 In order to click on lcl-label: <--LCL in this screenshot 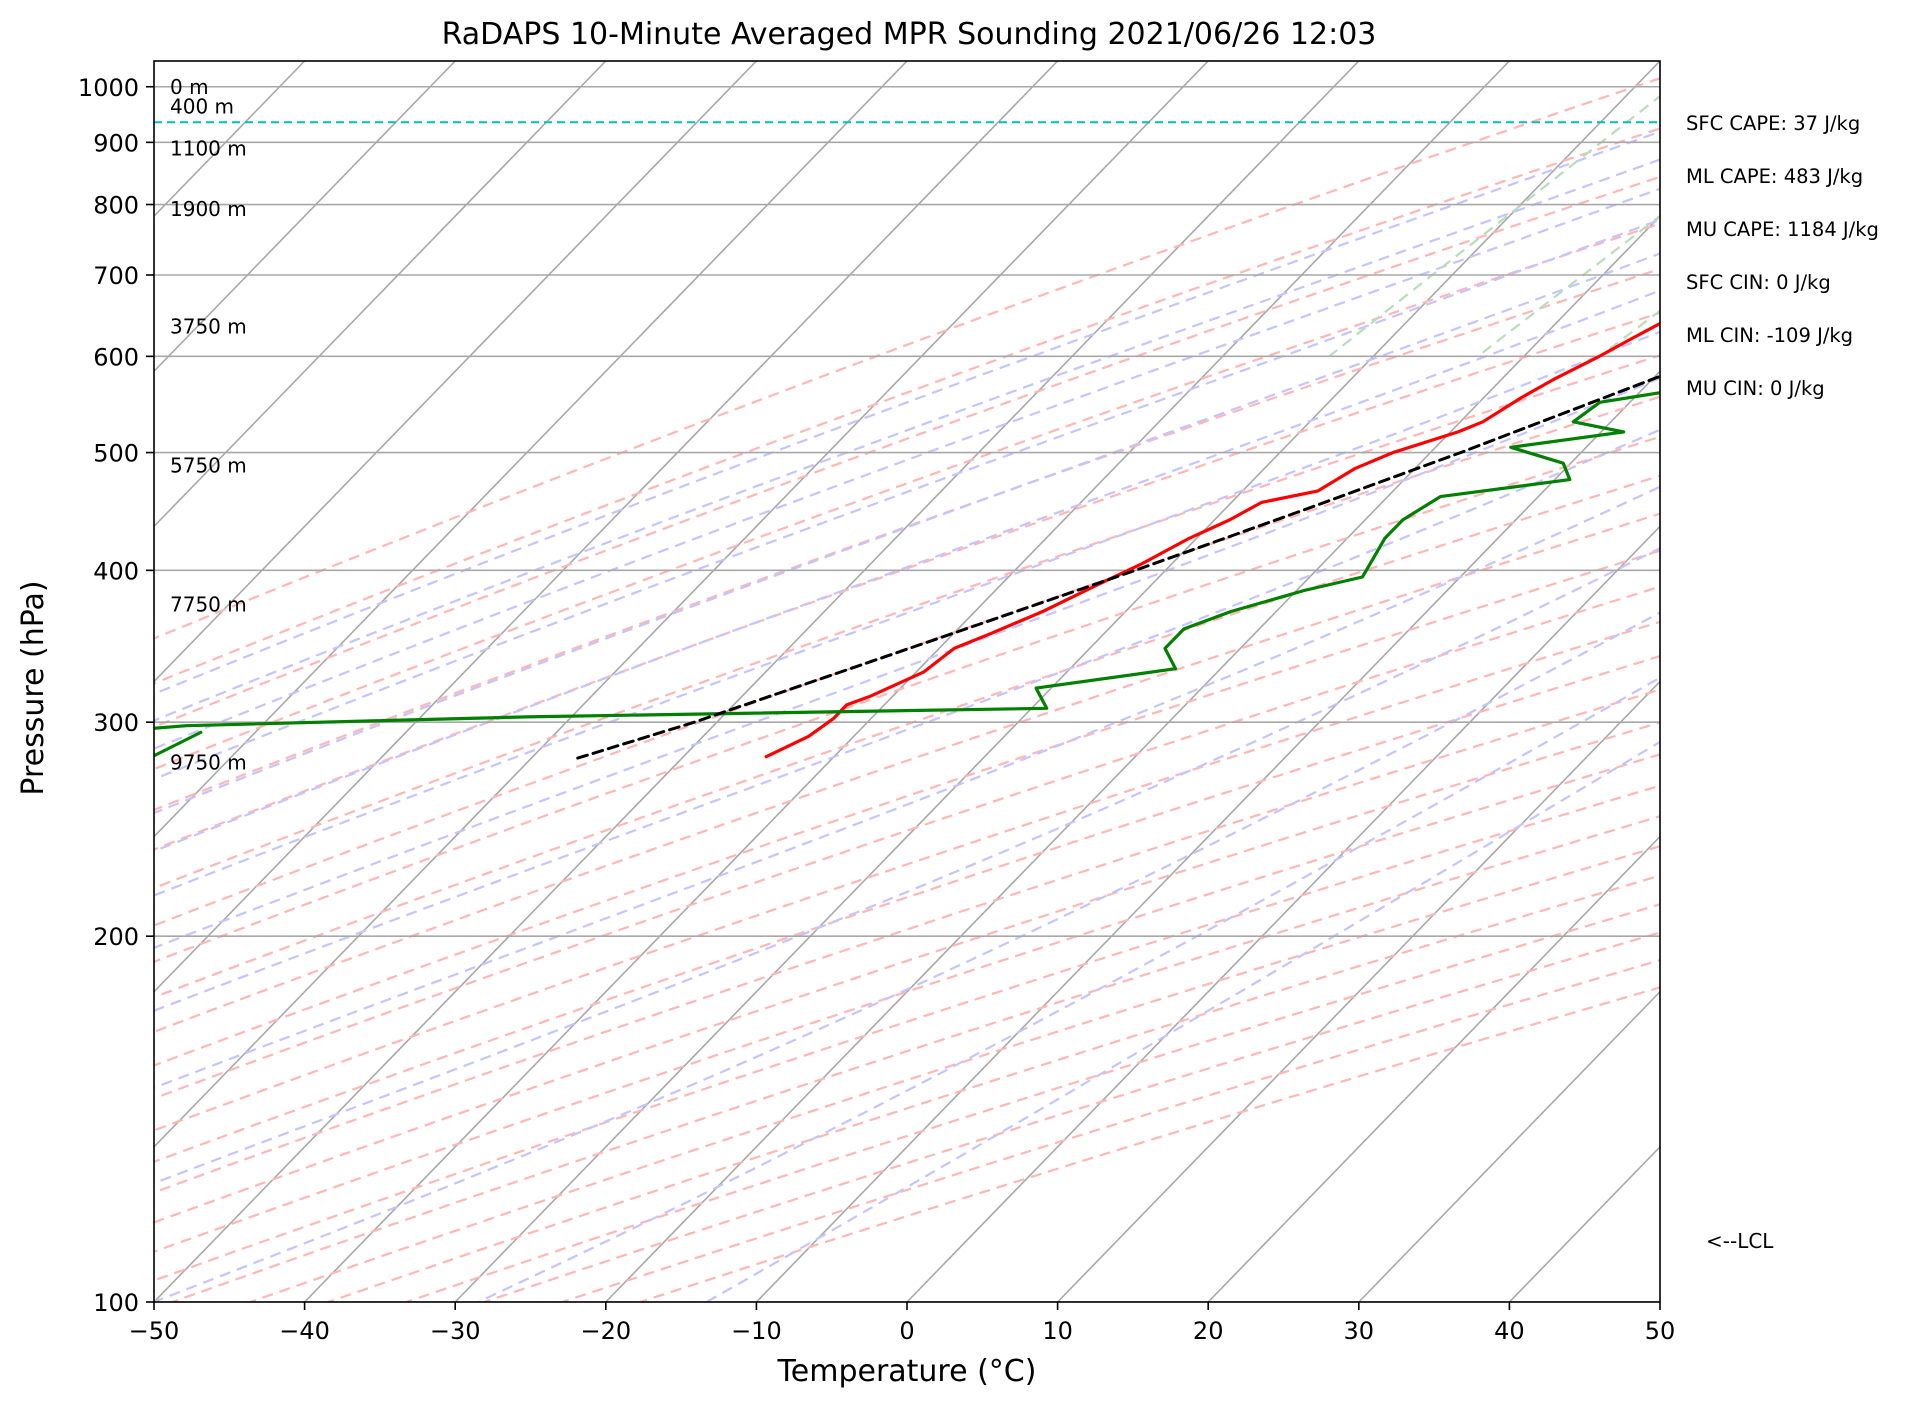, I will do `click(1740, 1241)`.